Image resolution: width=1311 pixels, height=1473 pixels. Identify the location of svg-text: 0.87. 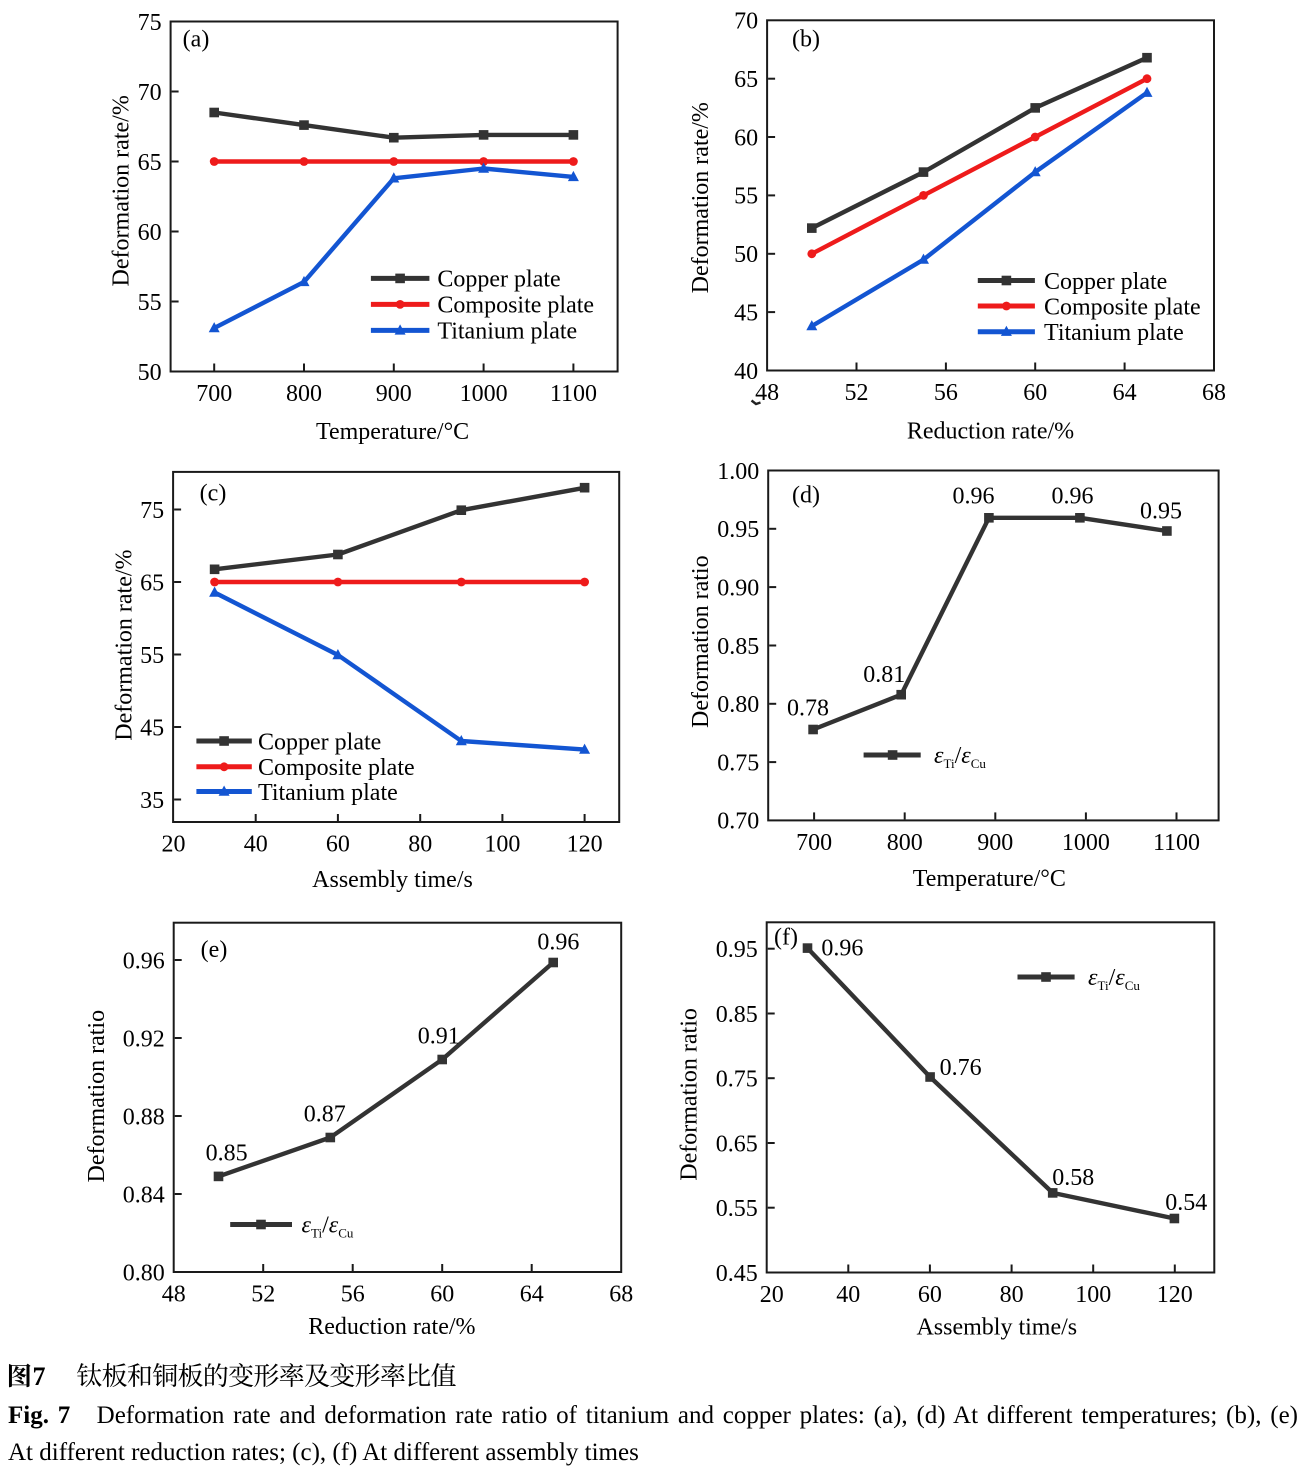
(325, 1114).